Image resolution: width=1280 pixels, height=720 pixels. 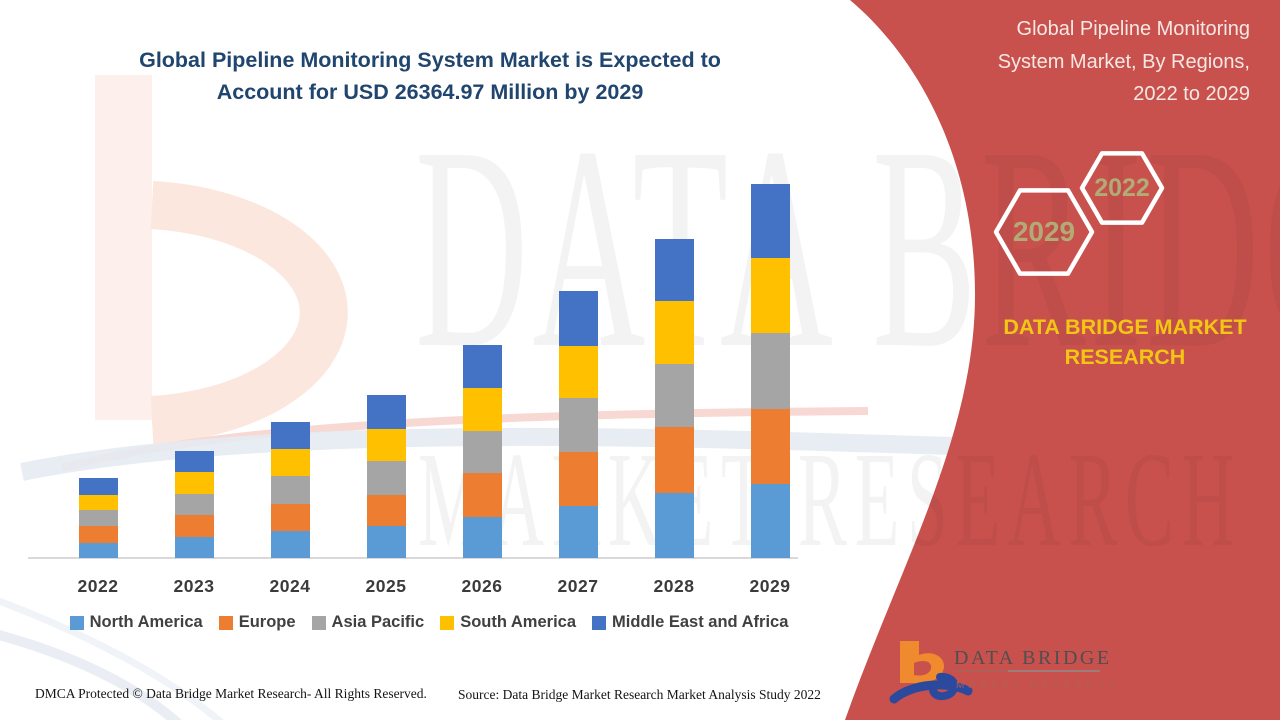 I want to click on panel-title-line1: Global Pipeline Monitoring, so click(x=1133, y=29).